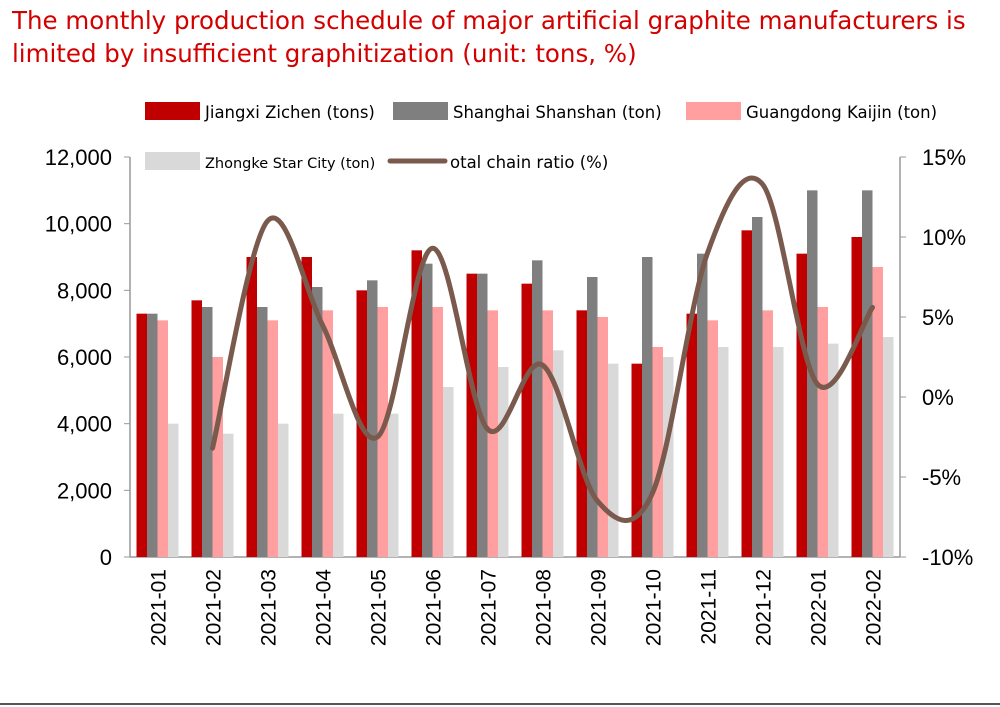 The height and width of the screenshot is (707, 1000). I want to click on x-tick-label: 2021-11, so click(709, 607).